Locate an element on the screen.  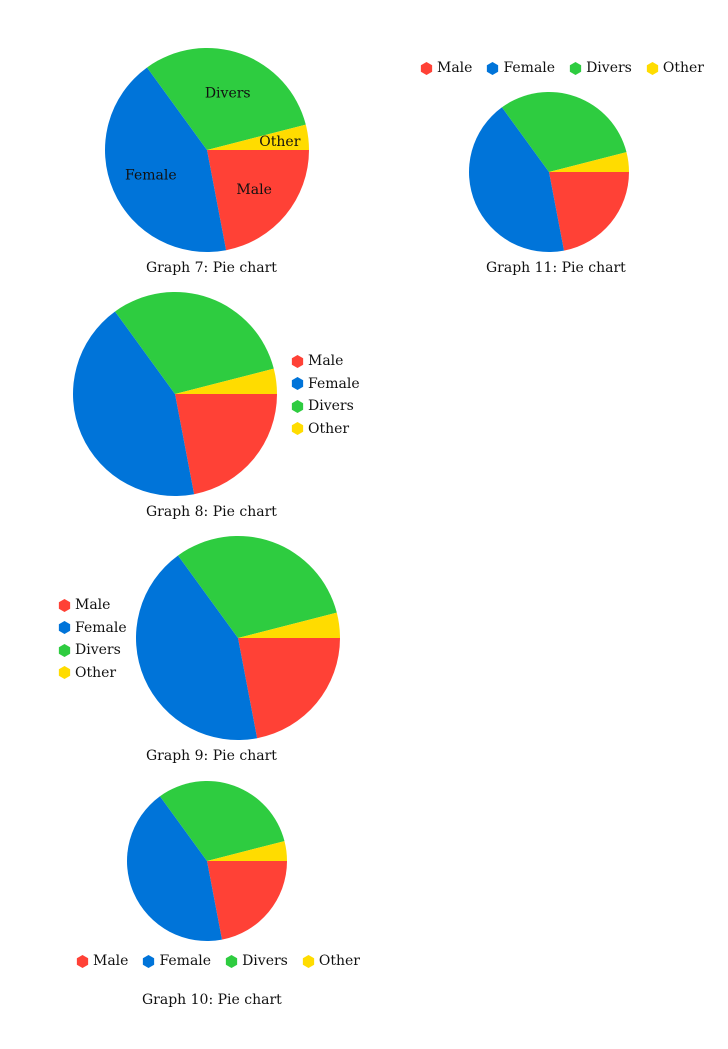
chart-caption-graph-8: Graph 8: Pie chart is located at coordinates (211, 512).